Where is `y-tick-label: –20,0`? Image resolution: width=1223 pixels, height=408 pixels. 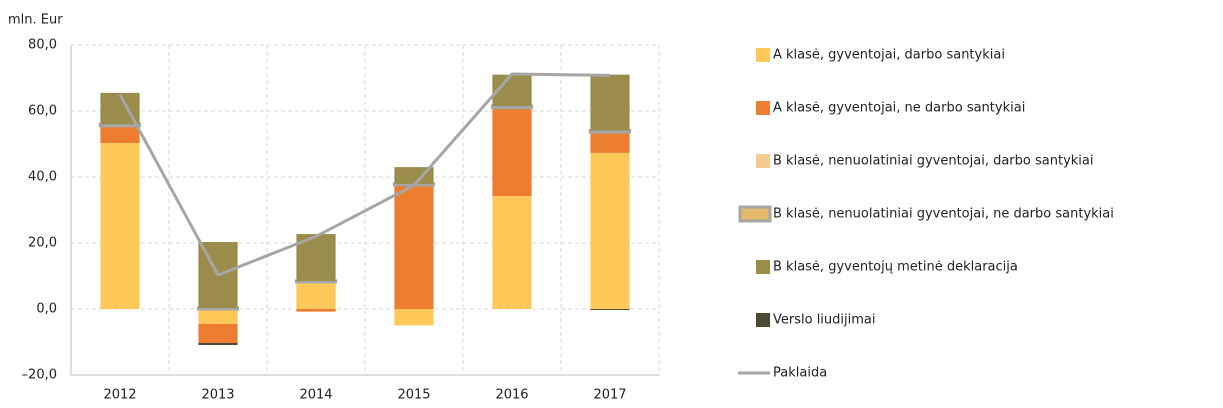
y-tick-label: –20,0 is located at coordinates (39, 375).